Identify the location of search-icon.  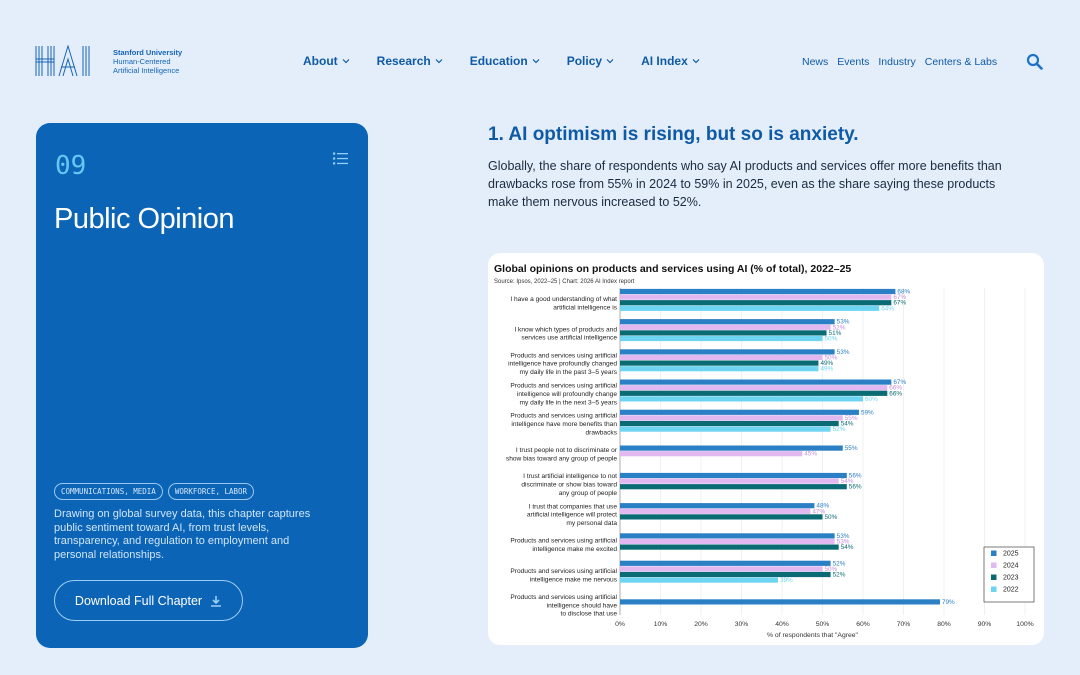
(1034, 61).